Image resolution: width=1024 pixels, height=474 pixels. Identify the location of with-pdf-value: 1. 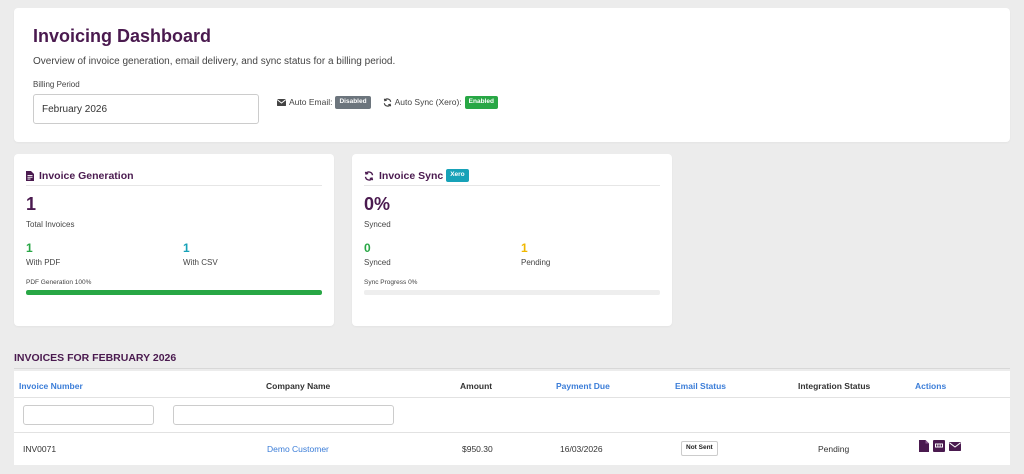
(29, 248).